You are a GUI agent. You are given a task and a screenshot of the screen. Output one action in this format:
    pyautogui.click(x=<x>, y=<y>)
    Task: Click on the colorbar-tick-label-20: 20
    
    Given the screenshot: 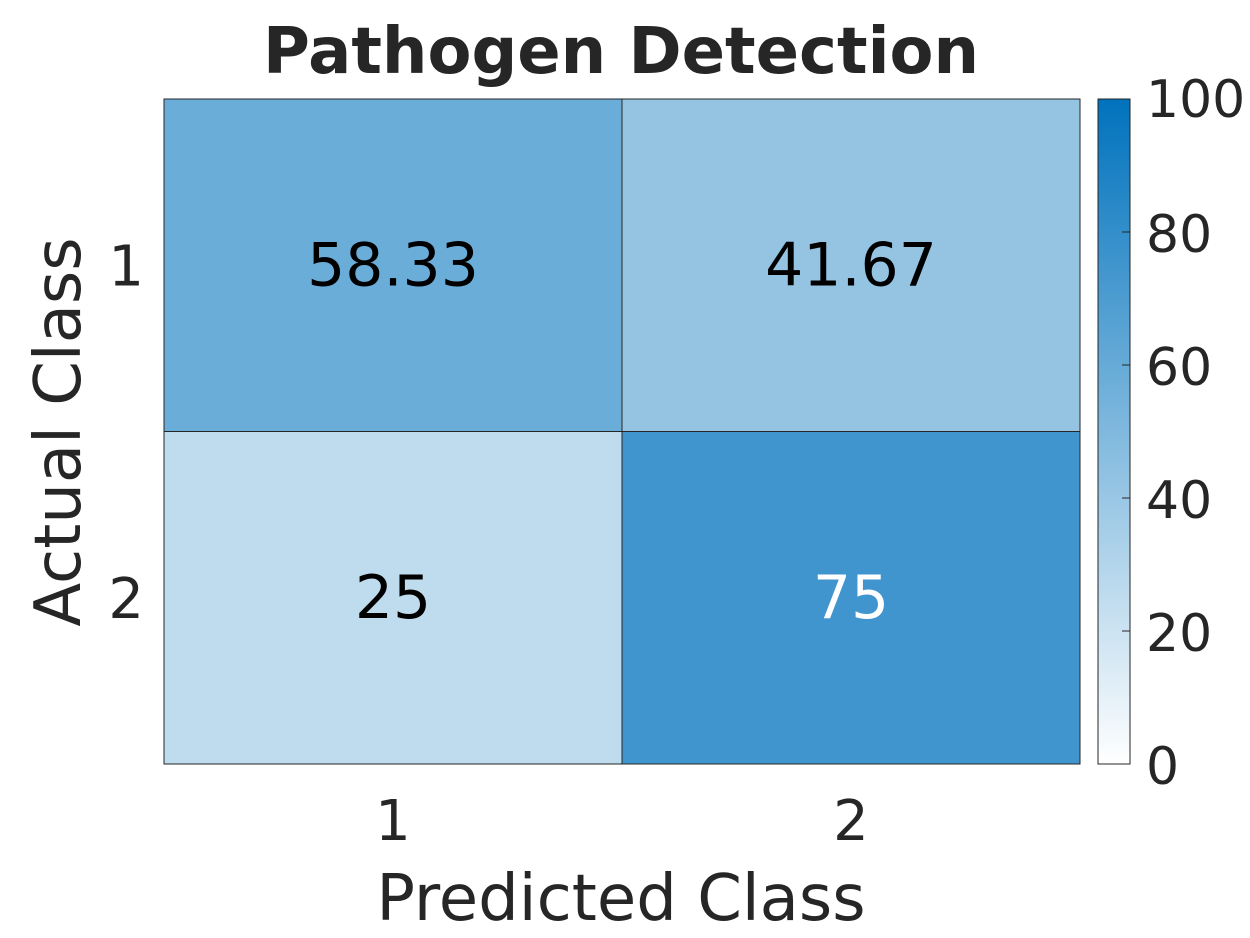 What is the action you would take?
    pyautogui.click(x=1179, y=634)
    